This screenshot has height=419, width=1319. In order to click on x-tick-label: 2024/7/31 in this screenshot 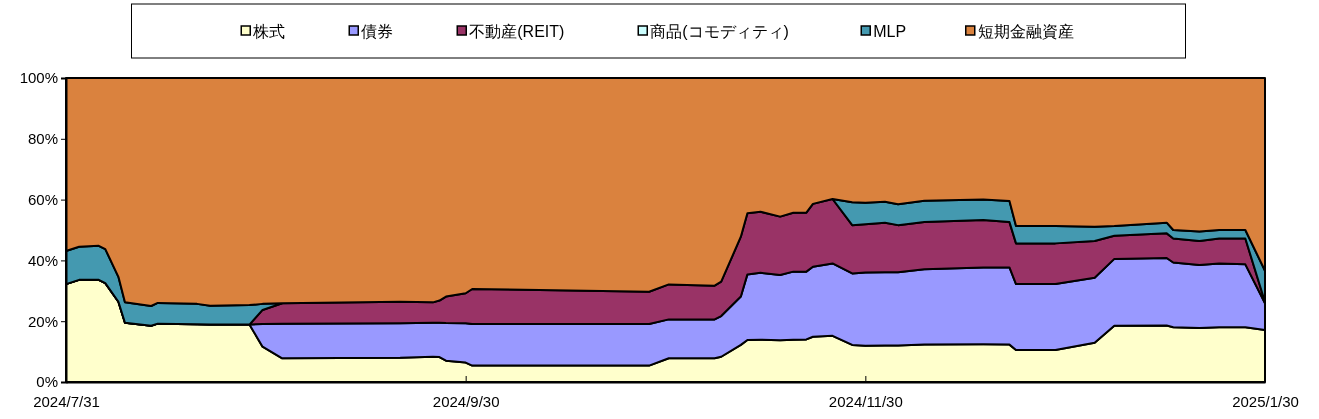, I will do `click(66, 401)`.